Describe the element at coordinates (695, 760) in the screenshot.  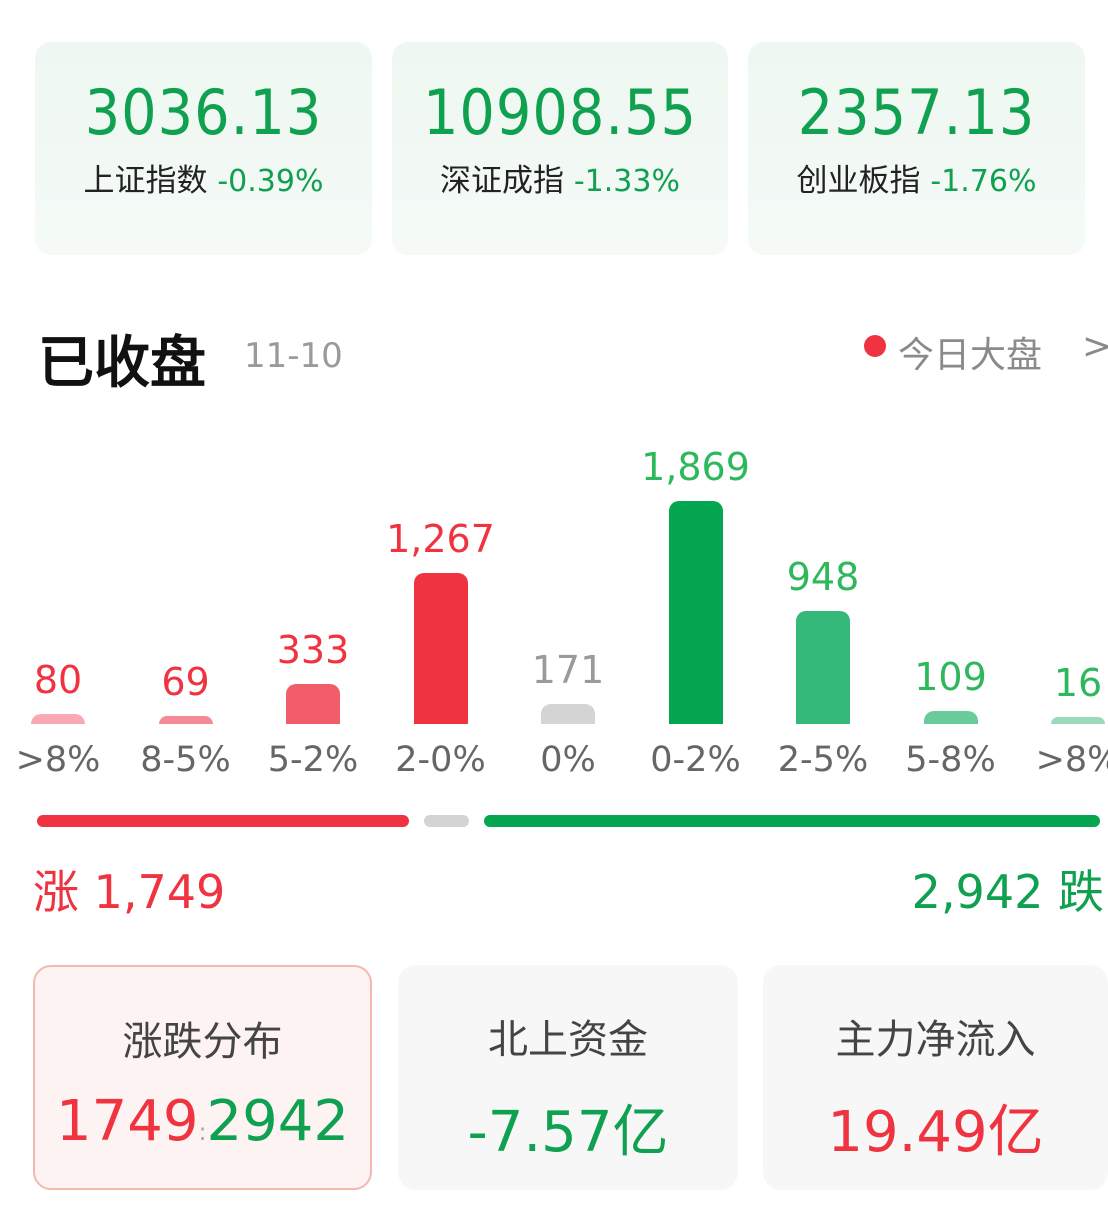
I see `category-label: 0-2%` at that location.